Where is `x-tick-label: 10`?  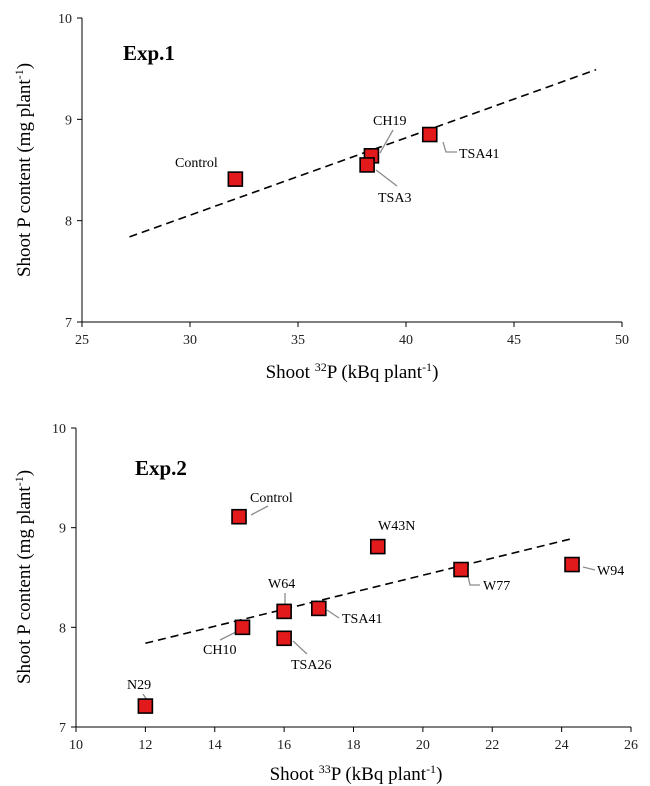
x-tick-label: 10 is located at coordinates (76, 745).